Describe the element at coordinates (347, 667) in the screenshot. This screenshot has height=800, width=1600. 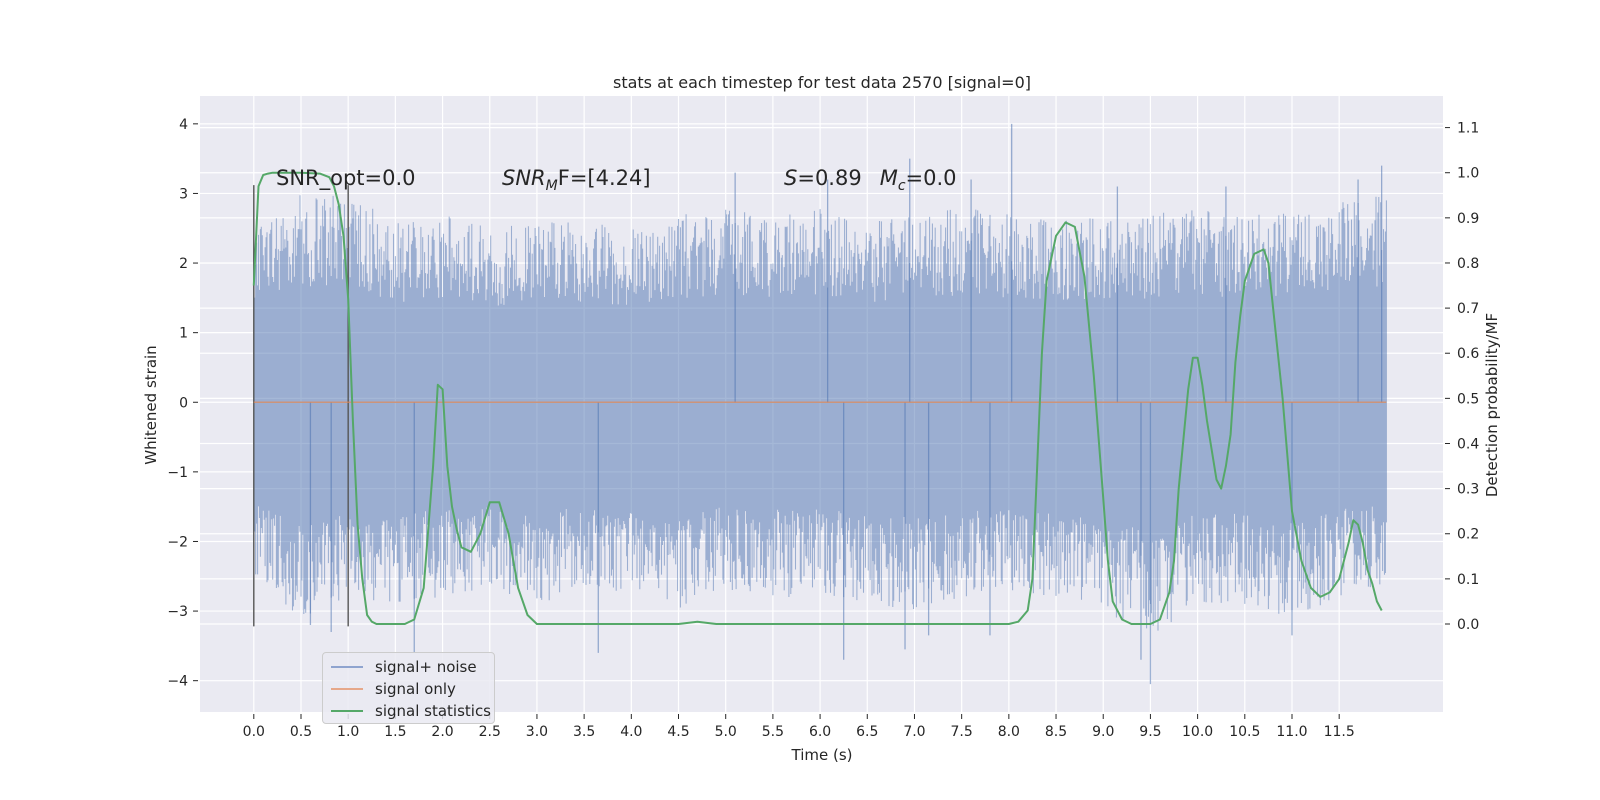
I see `legend-swatch-signal-noise` at that location.